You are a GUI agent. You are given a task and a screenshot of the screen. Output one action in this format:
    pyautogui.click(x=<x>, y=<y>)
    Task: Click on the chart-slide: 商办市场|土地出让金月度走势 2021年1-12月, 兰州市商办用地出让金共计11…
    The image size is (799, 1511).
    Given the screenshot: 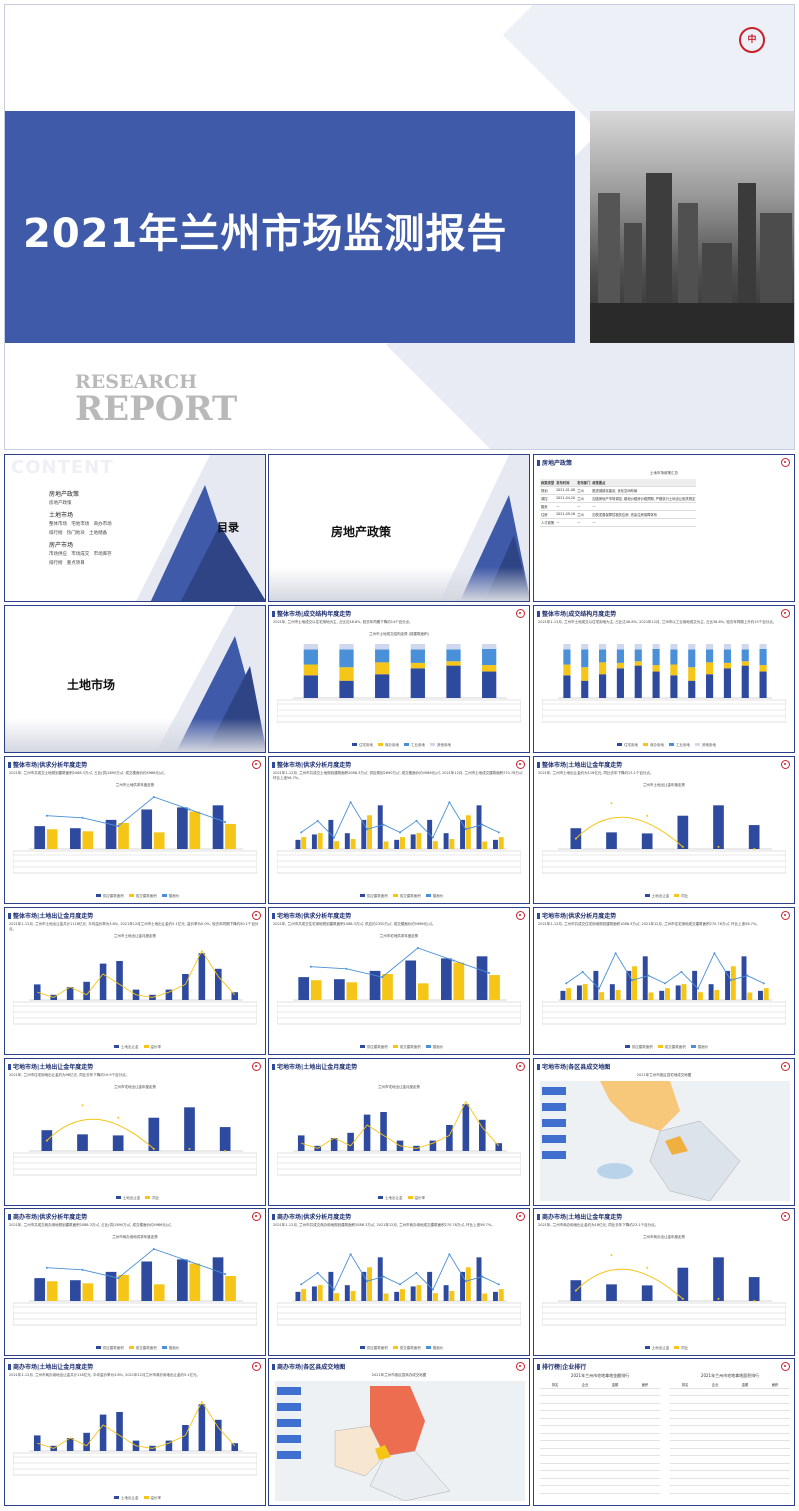 What is the action you would take?
    pyautogui.click(x=135, y=1432)
    